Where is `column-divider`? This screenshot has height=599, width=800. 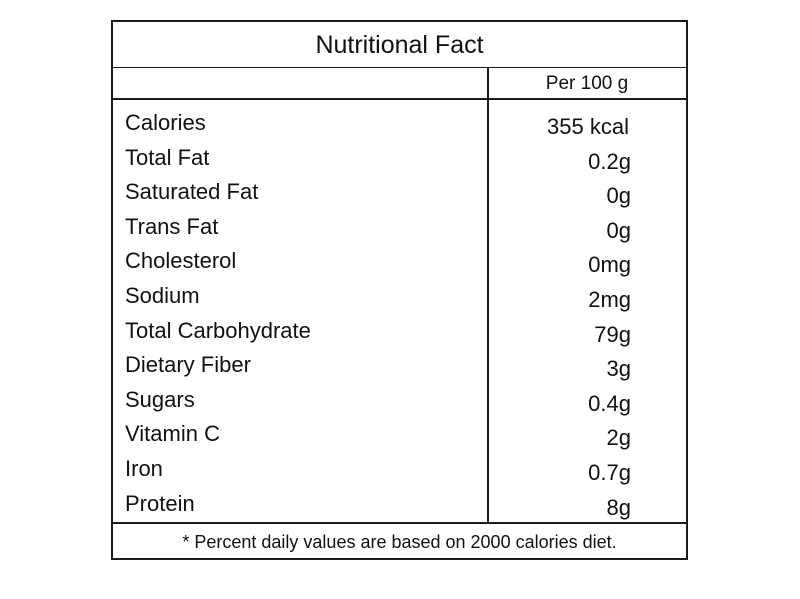
column-divider is located at coordinates (488, 296).